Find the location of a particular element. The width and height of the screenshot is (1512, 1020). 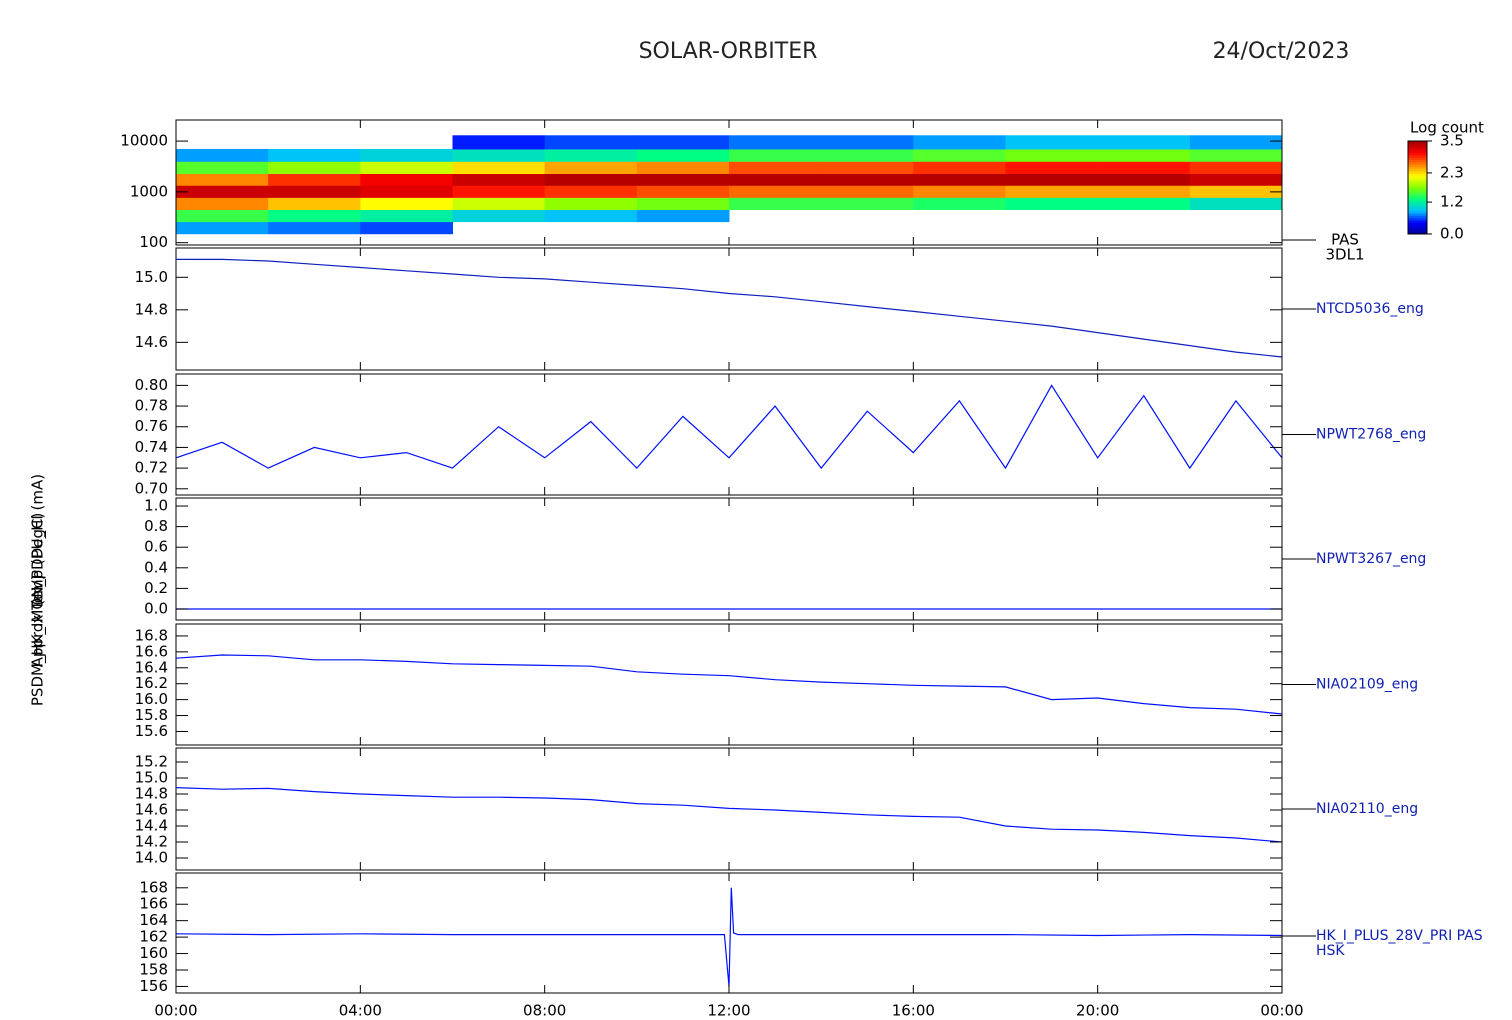

colorbar-tick-label: 0.0 is located at coordinates (1452, 234).